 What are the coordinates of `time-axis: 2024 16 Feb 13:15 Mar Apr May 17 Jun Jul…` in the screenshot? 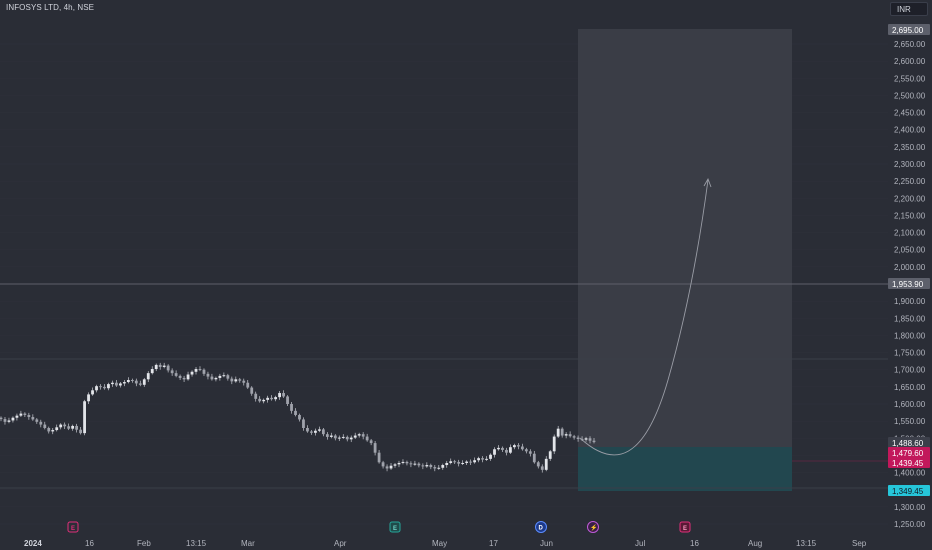 It's located at (445, 543).